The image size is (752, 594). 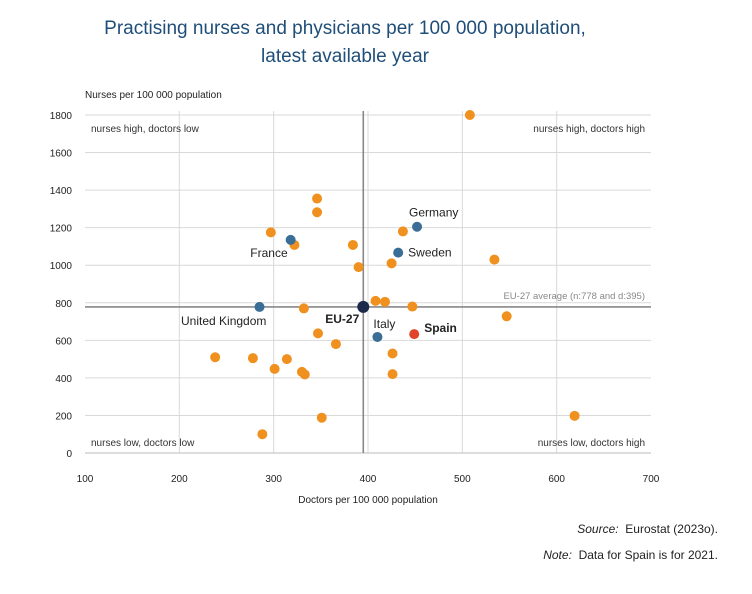 What do you see at coordinates (671, 529) in the screenshot?
I see `source-text: Eurostat (2023o).` at bounding box center [671, 529].